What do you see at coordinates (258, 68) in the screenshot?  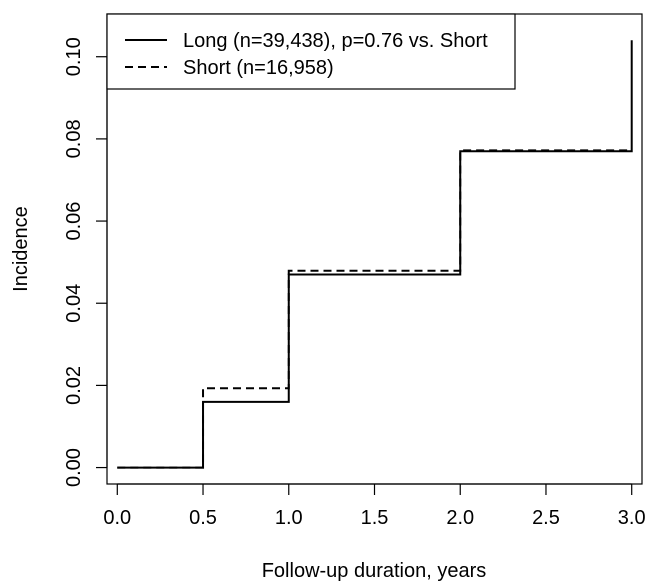 I see `legend-label-short: Short (n=16,958)` at bounding box center [258, 68].